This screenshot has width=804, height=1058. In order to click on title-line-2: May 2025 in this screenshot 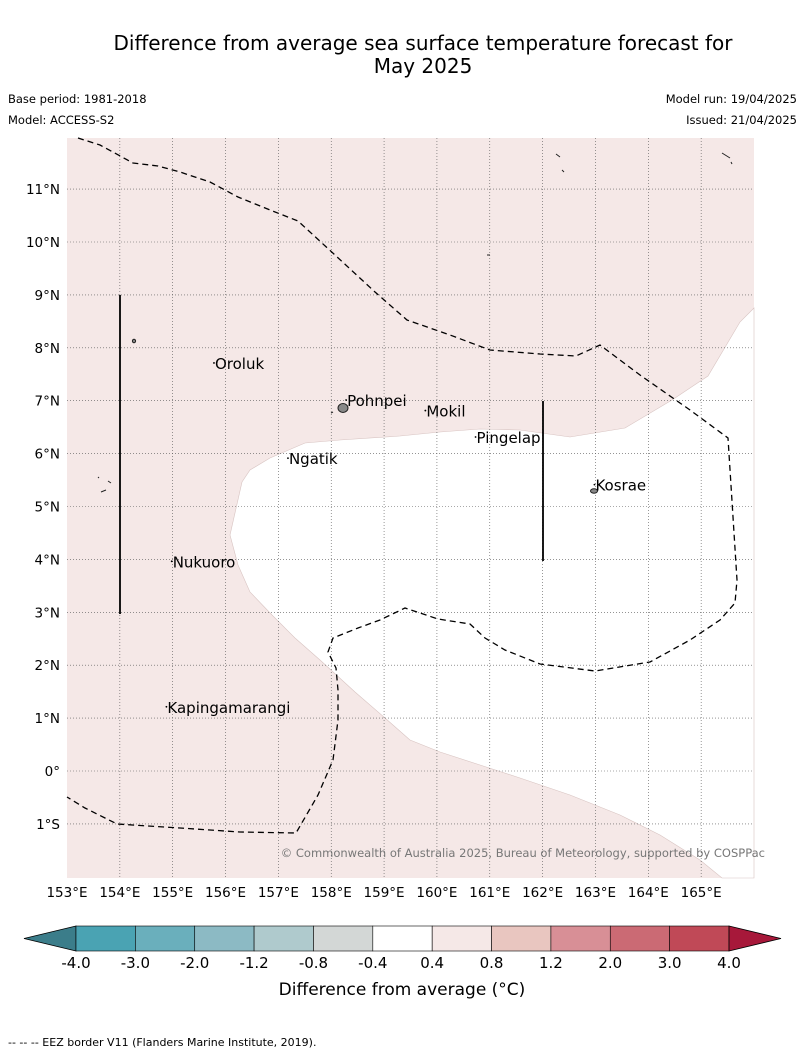, I will do `click(423, 66)`.